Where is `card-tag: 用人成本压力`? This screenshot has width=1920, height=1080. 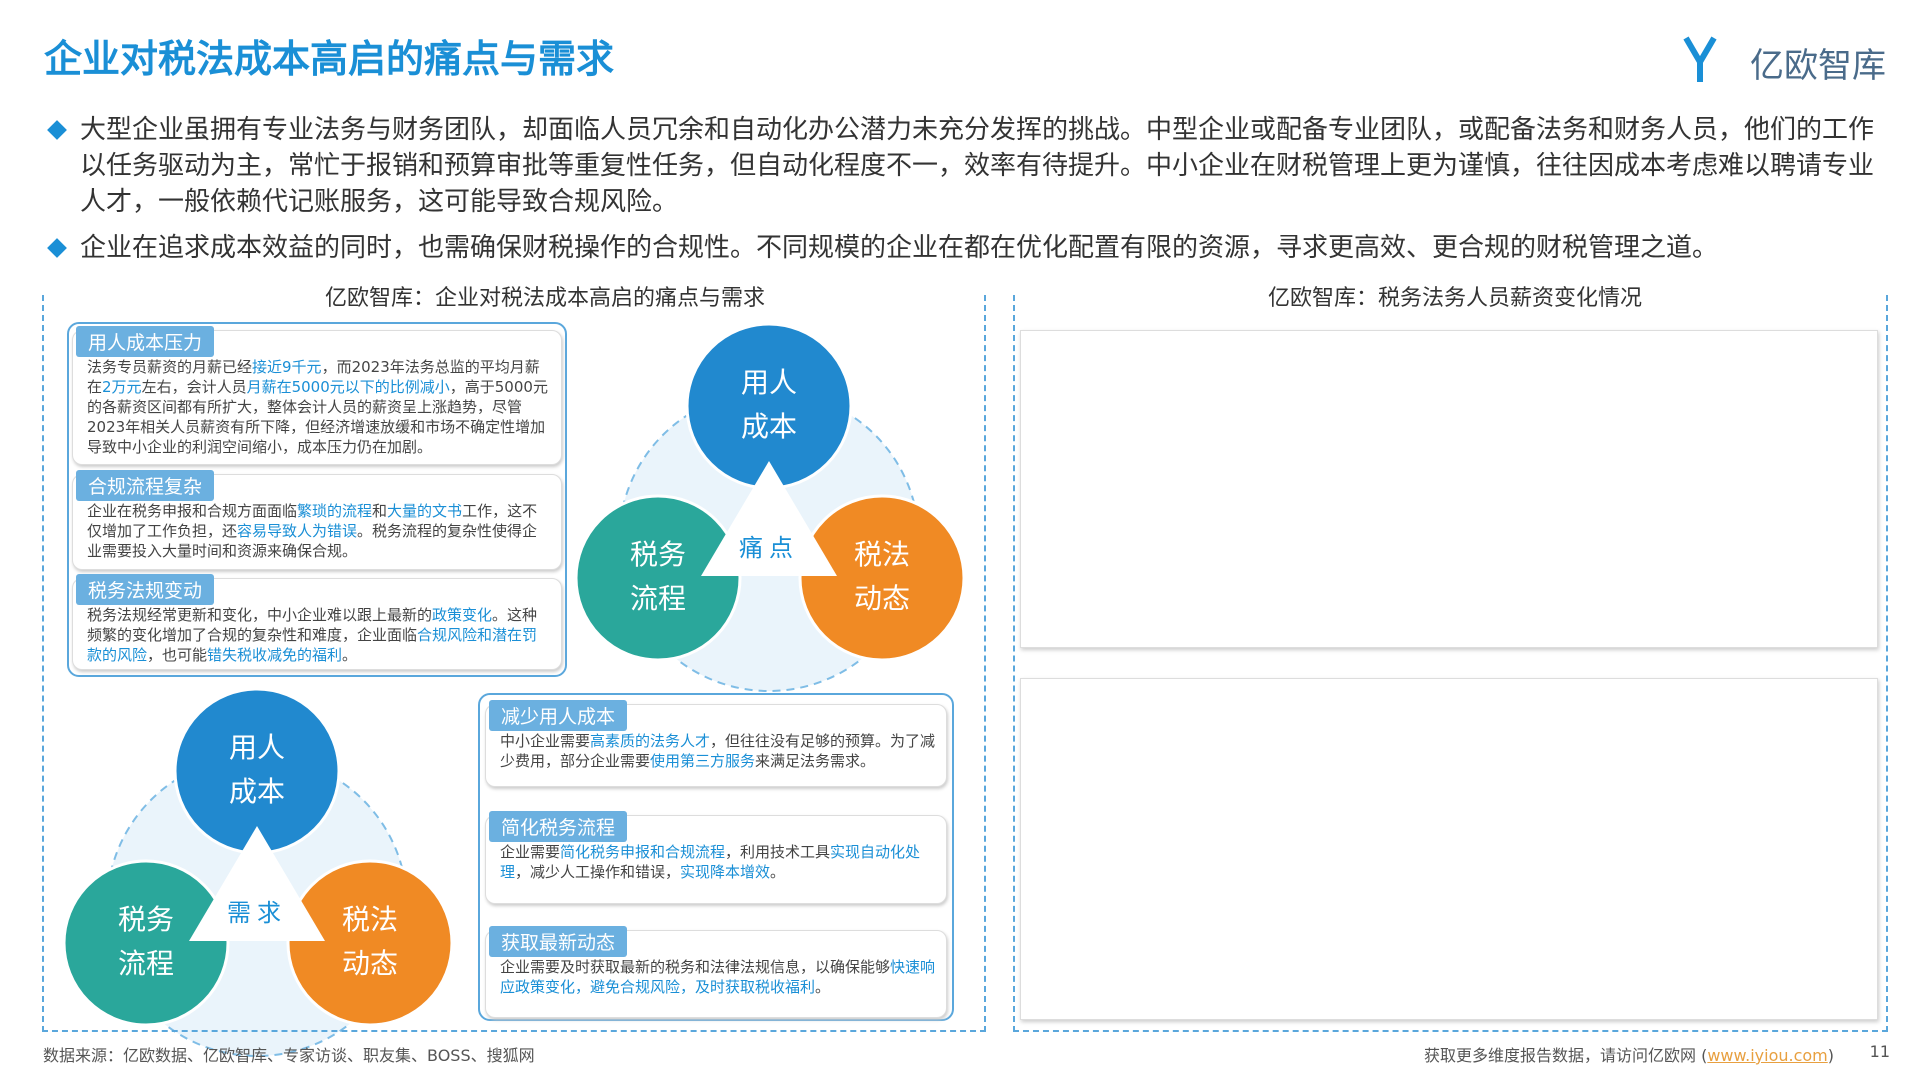 card-tag: 用人成本压力 is located at coordinates (145, 341).